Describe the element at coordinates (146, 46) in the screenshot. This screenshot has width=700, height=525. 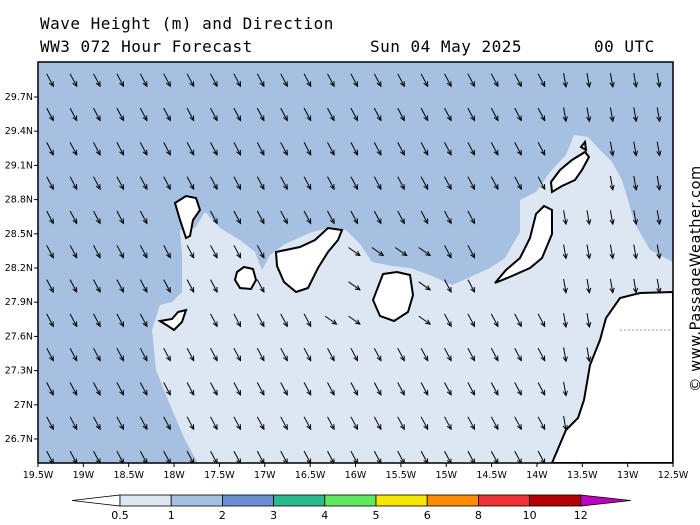
I see `forecast-label: WW3 072 Hour Forecast` at that location.